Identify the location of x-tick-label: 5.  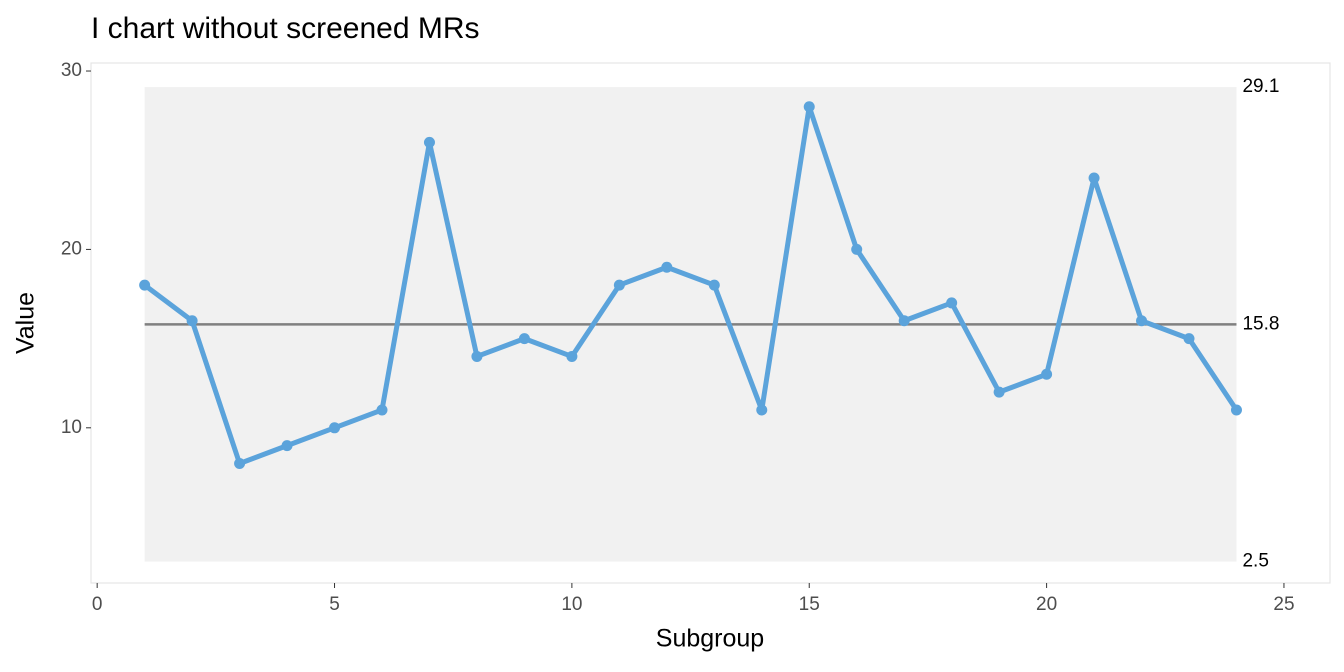
(334, 604).